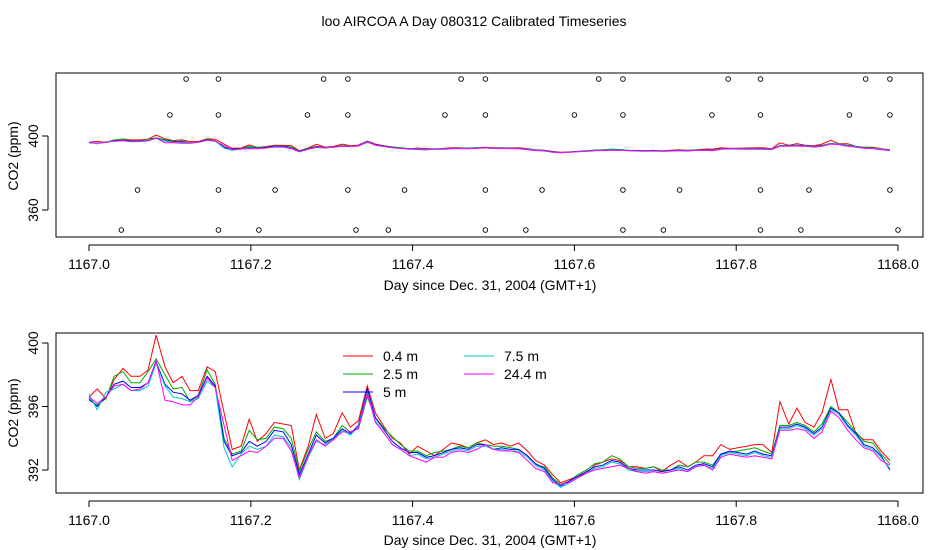  What do you see at coordinates (380, 356) in the screenshot?
I see `legend-item: 0.4 m` at bounding box center [380, 356].